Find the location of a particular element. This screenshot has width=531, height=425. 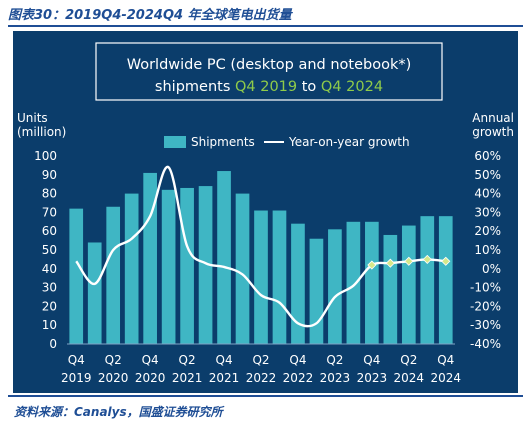

legend-line-label: Year-on-year growth is located at coordinates (349, 142).